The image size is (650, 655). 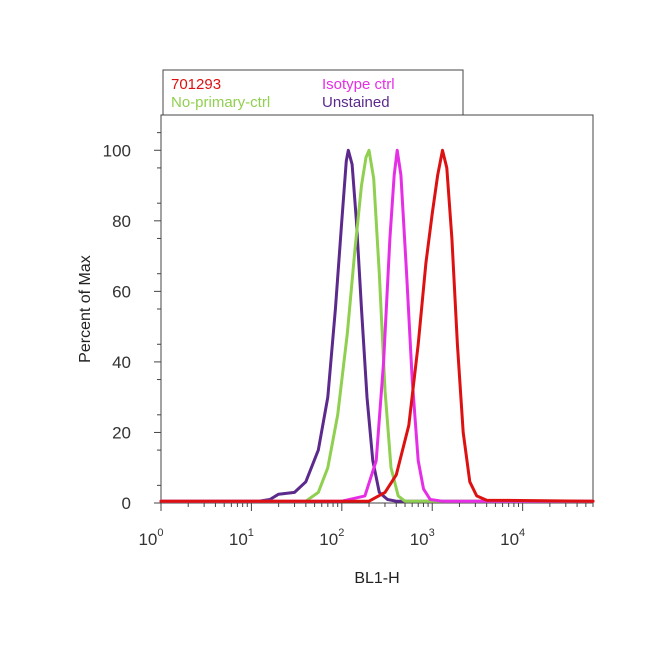 What do you see at coordinates (331, 538) in the screenshot?
I see `x-tick-label: 10²` at bounding box center [331, 538].